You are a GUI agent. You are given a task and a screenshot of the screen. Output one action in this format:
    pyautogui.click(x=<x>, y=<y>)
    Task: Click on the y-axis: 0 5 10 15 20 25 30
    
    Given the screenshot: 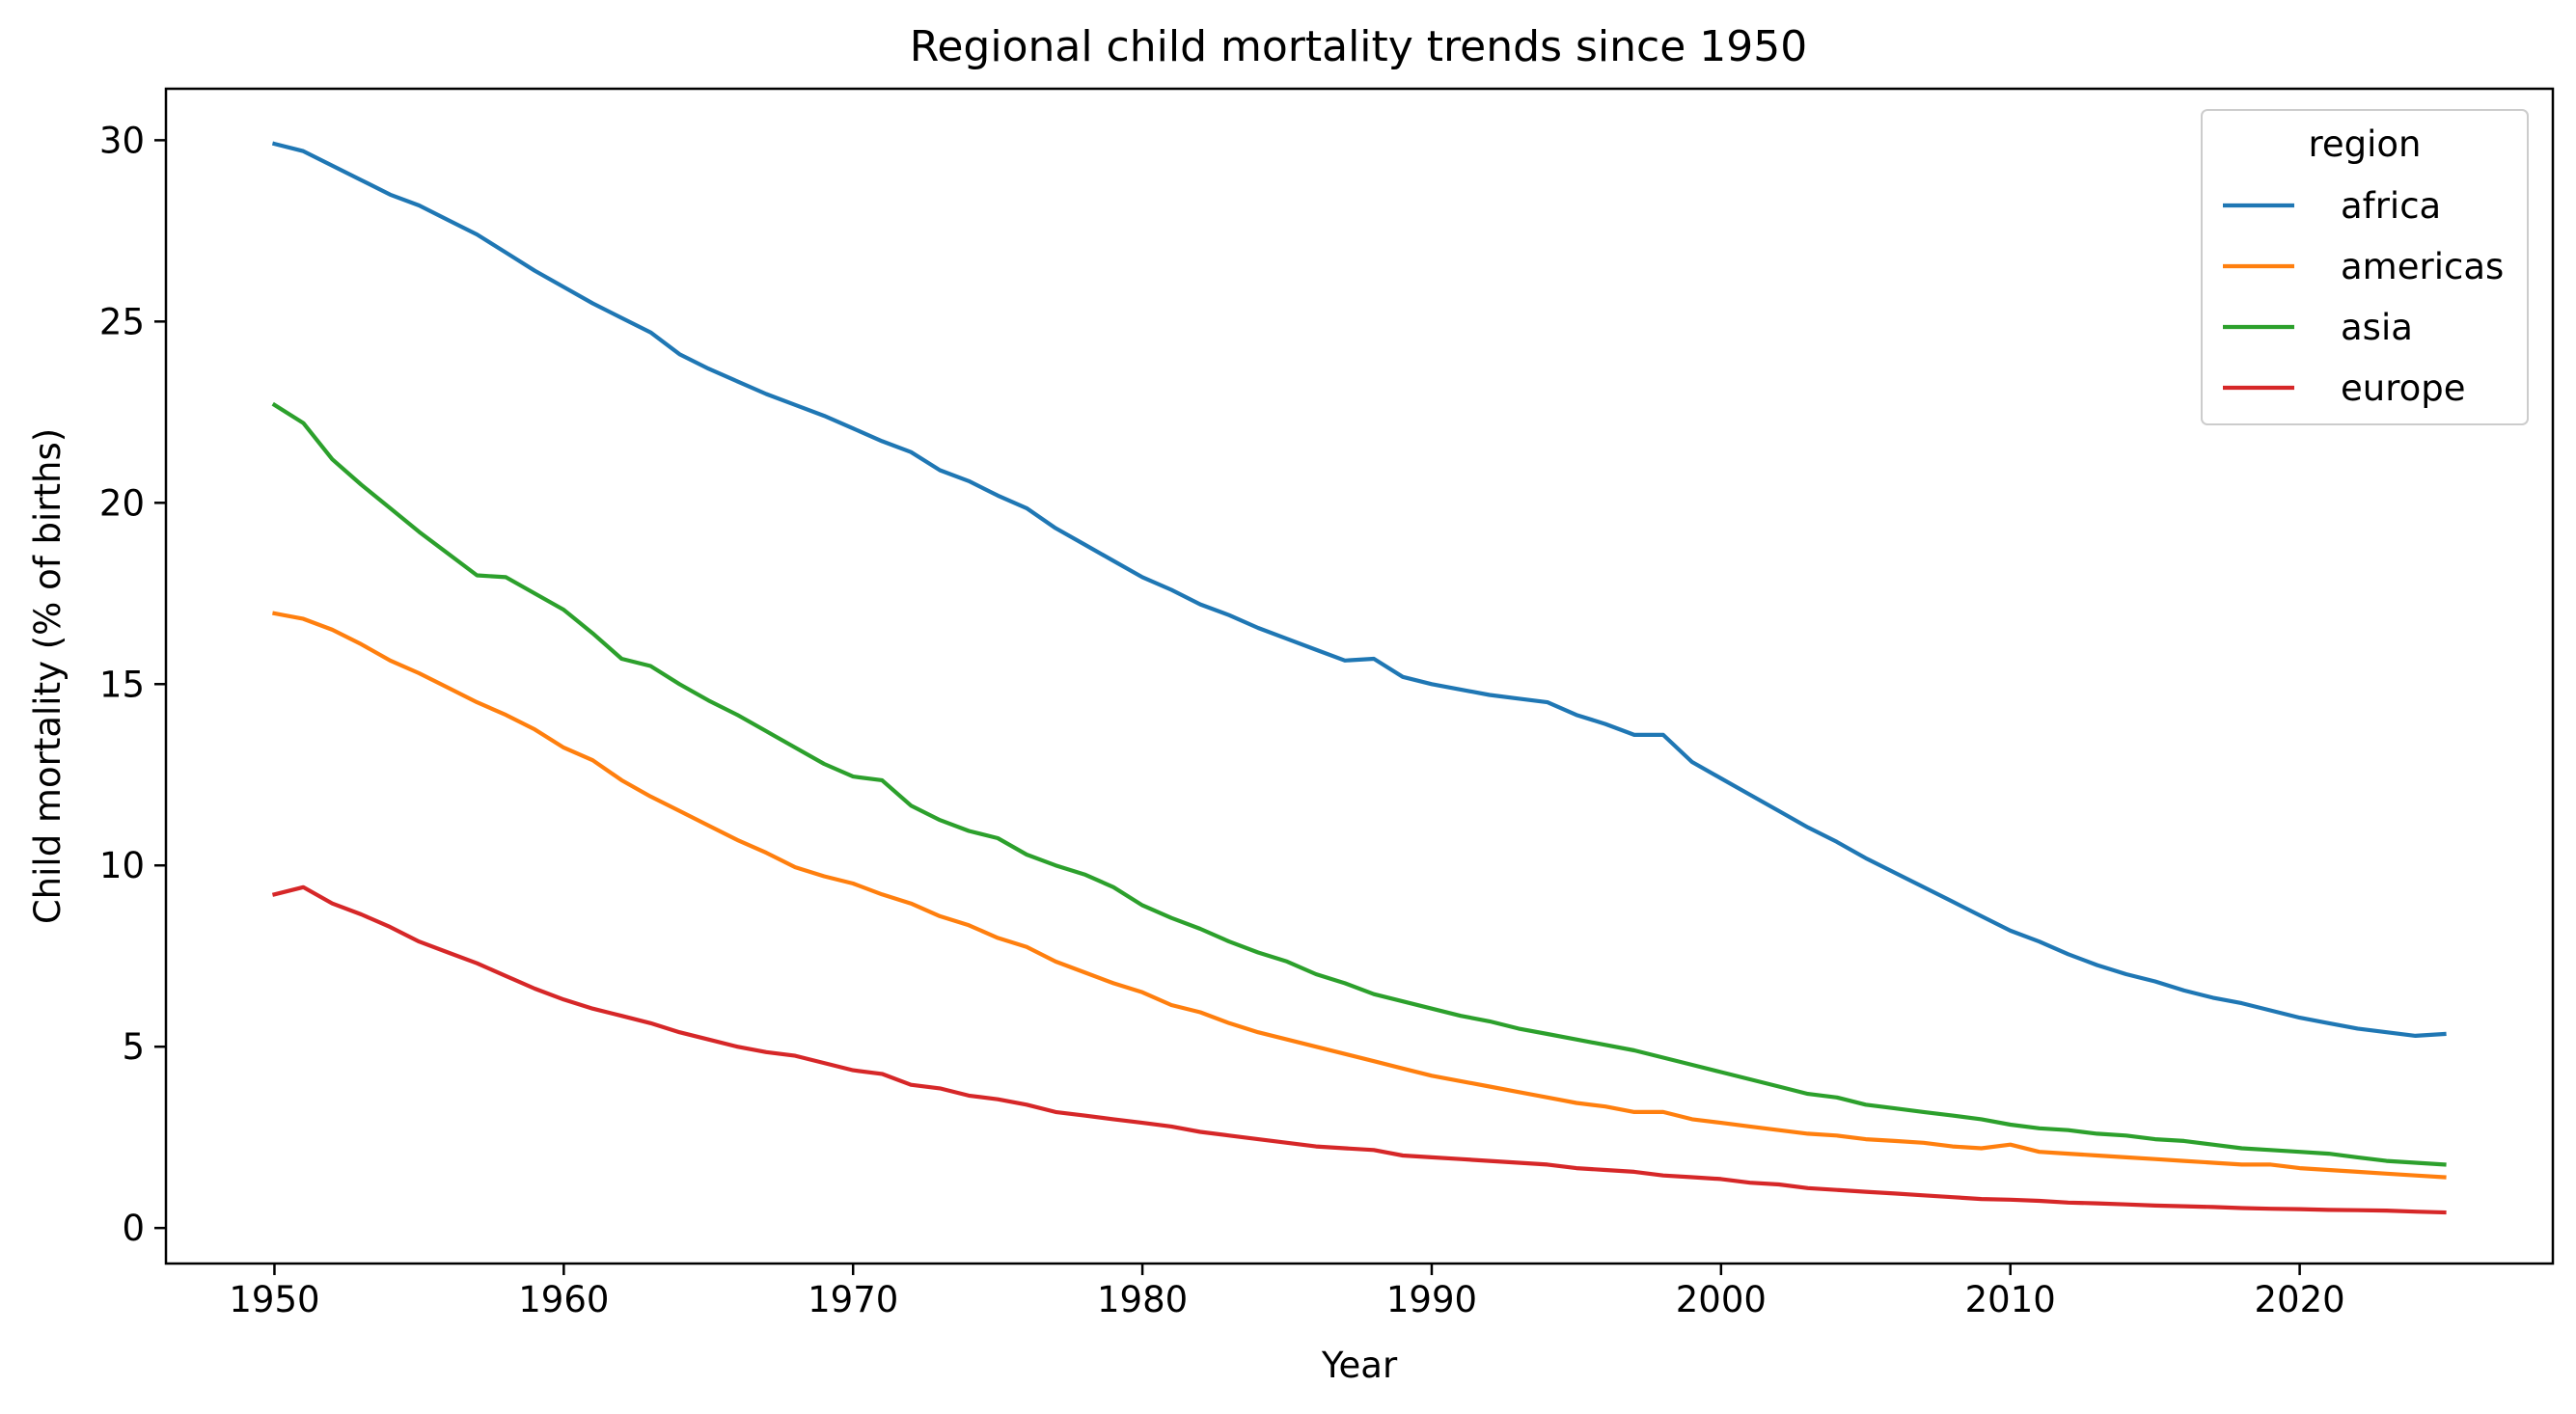 What is the action you would take?
    pyautogui.click(x=133, y=684)
    